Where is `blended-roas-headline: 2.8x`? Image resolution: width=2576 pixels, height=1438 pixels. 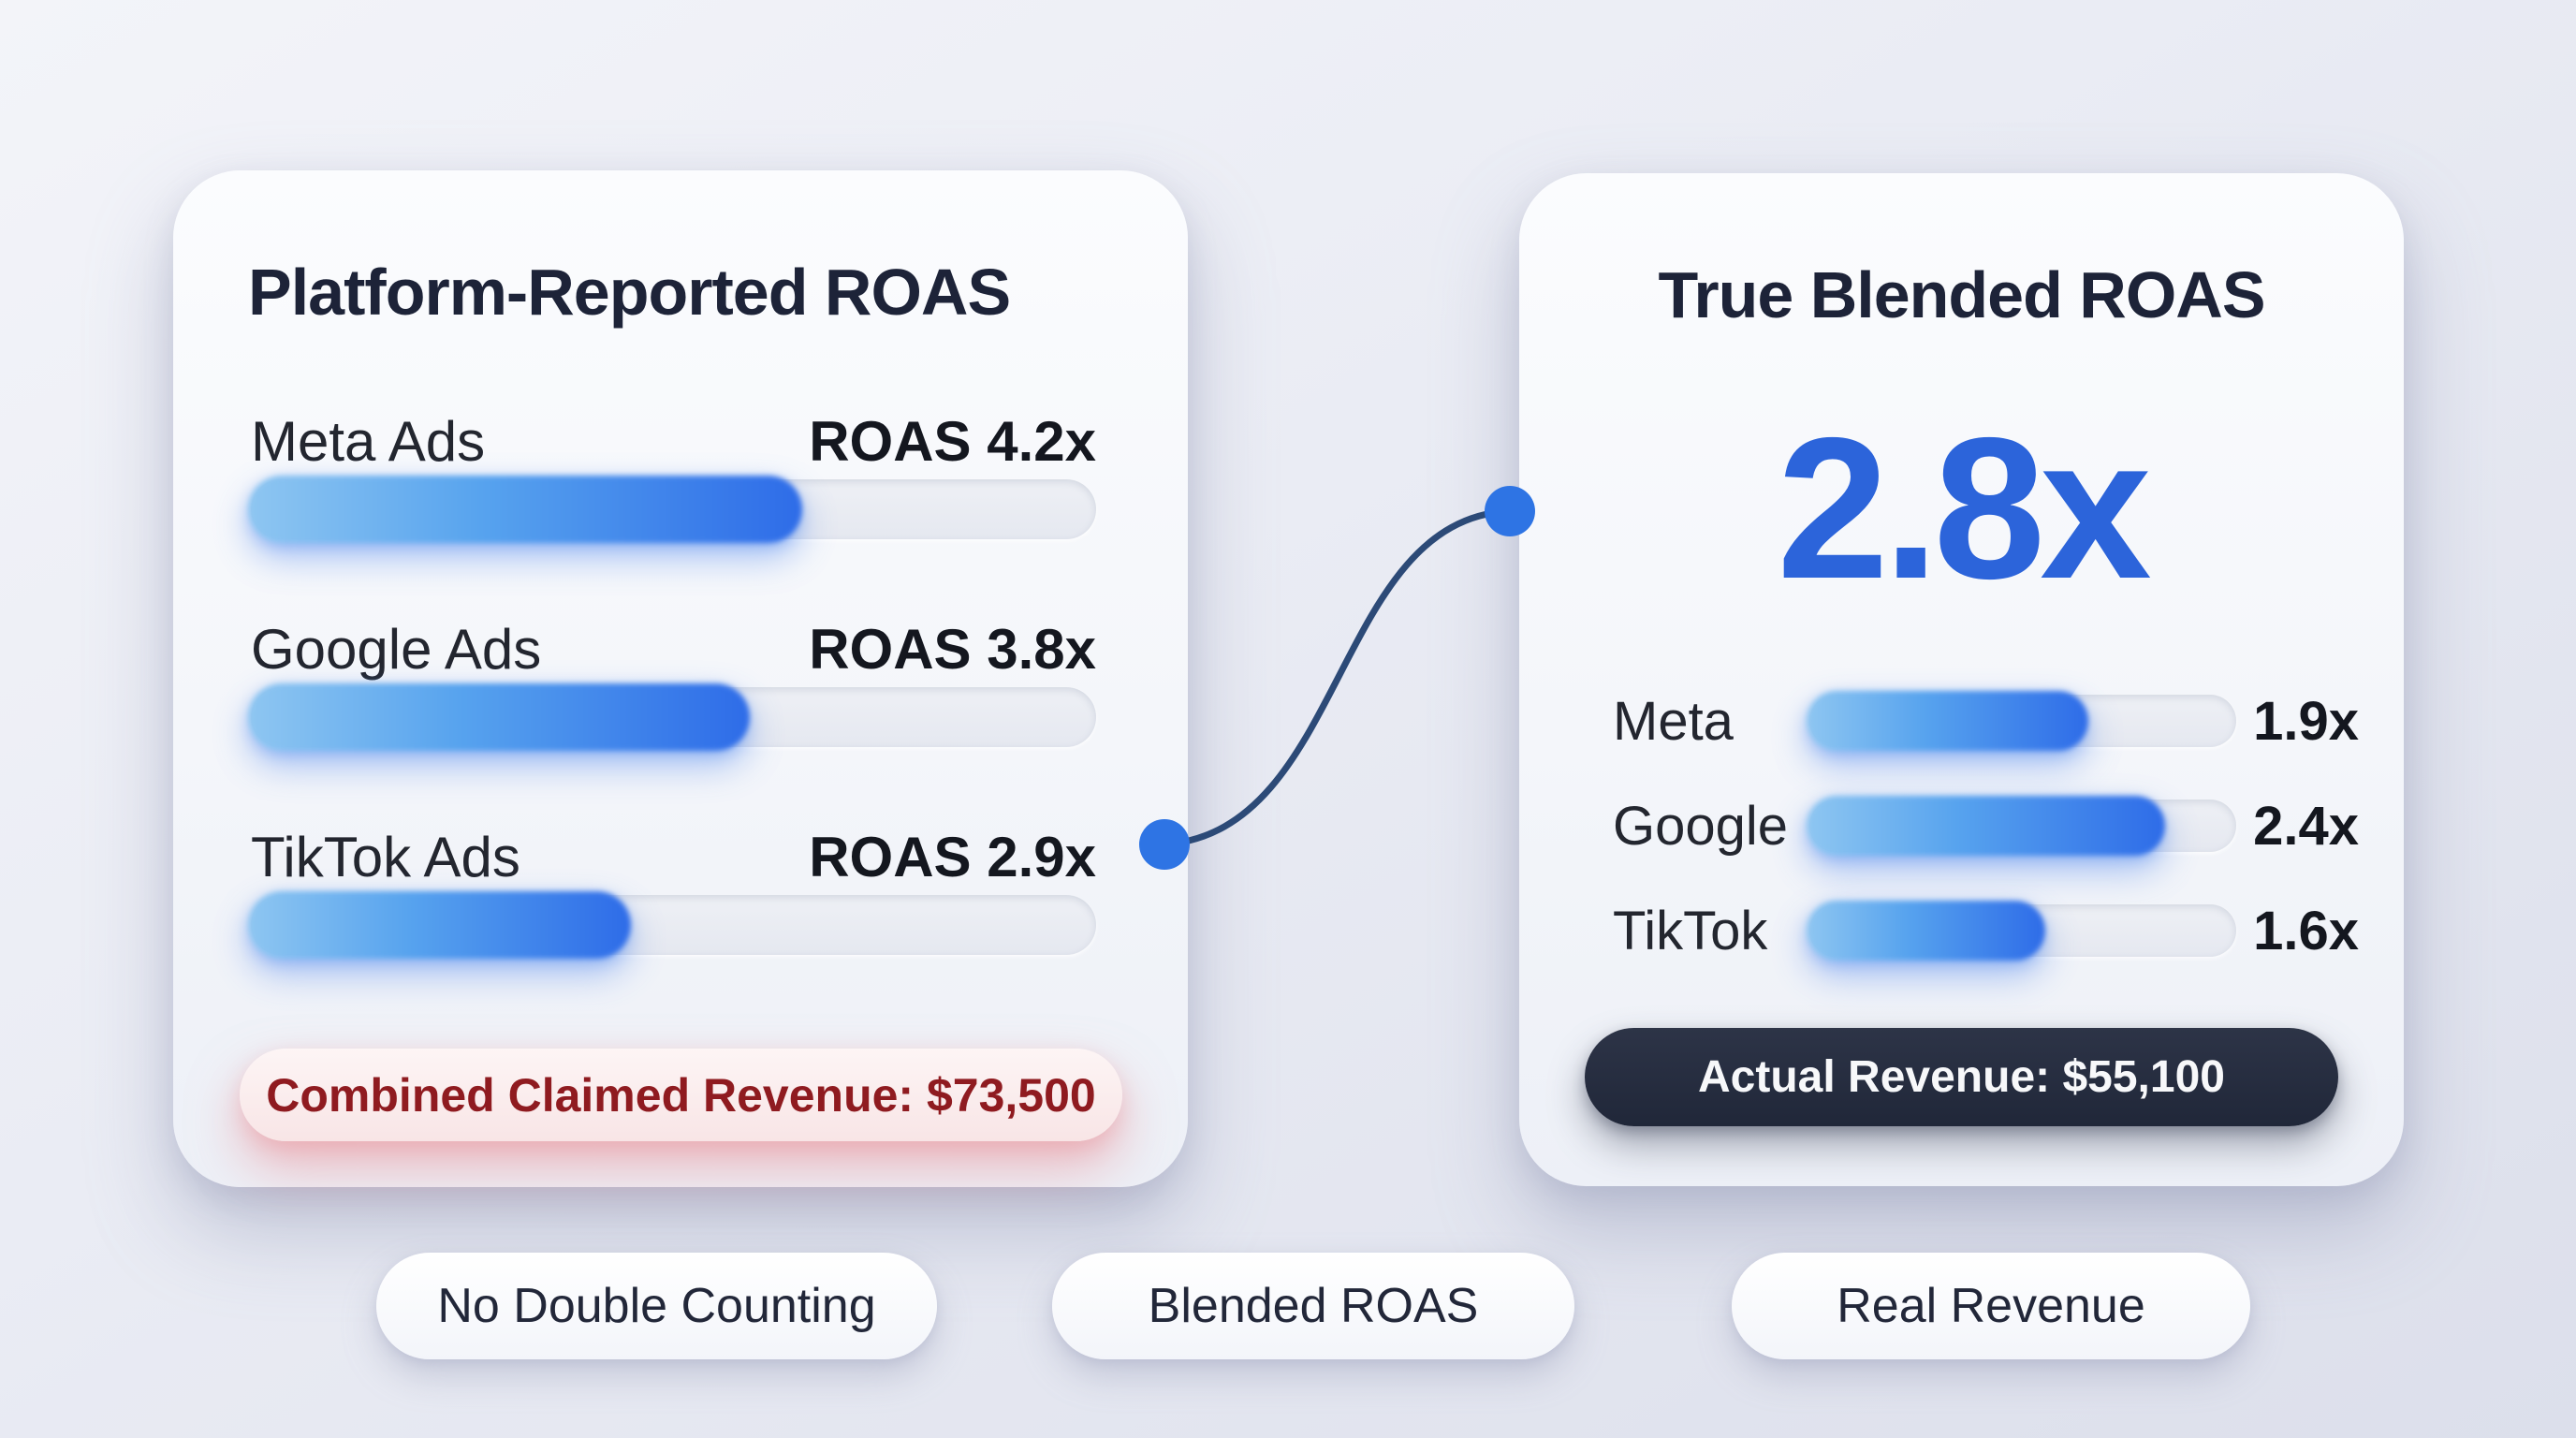
blended-roas-headline: 2.8x is located at coordinates (1964, 508).